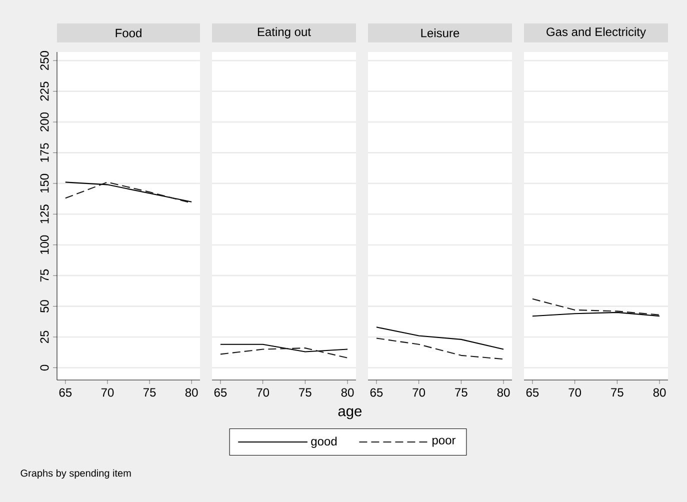 The image size is (687, 502). I want to click on text: Graphs by spending item, so click(75, 474).